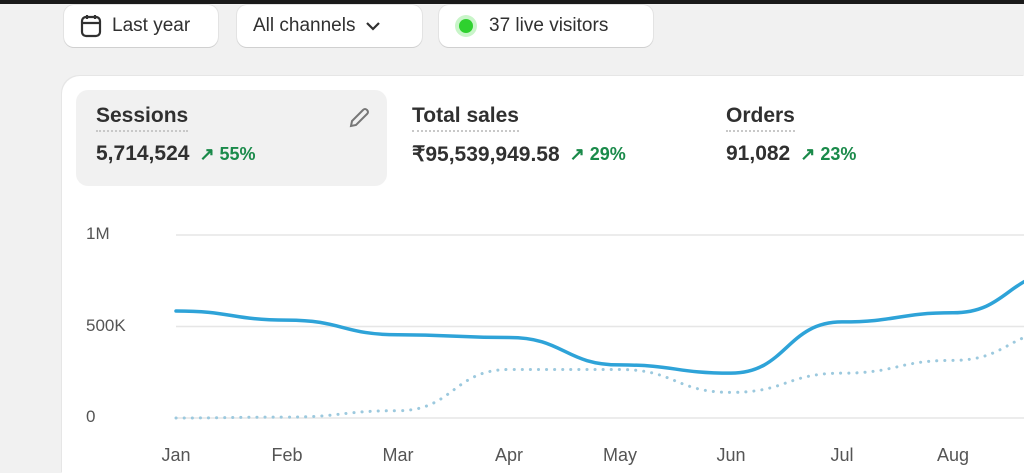 This screenshot has height=473, width=1024. What do you see at coordinates (304, 25) in the screenshot?
I see `channel-label: All channels` at bounding box center [304, 25].